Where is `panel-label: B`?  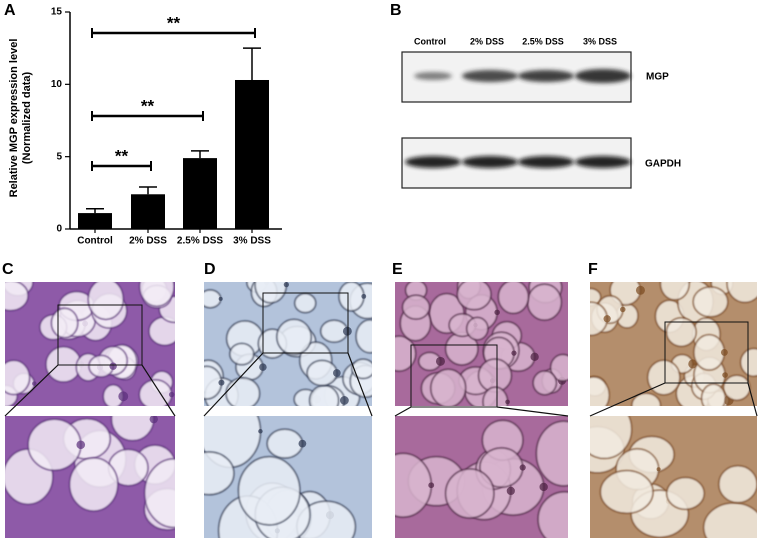 panel-label: B is located at coordinates (396, 10).